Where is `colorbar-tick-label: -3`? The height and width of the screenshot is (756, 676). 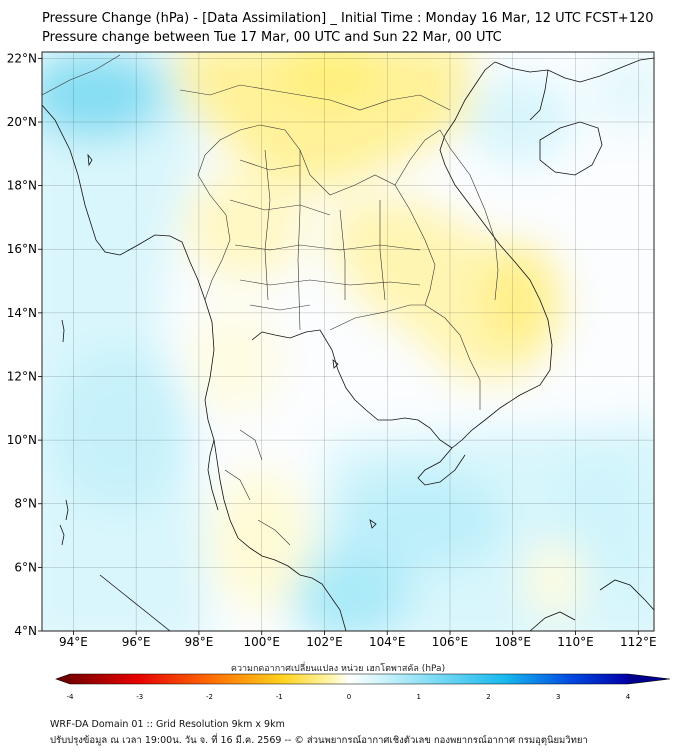
colorbar-tick-label: -3 is located at coordinates (139, 697).